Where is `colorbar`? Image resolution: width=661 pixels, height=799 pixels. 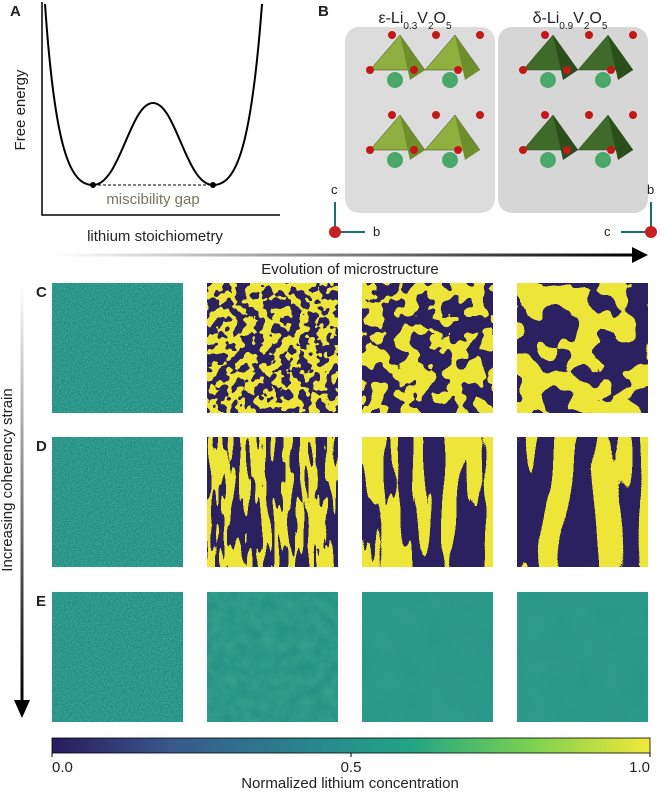 colorbar is located at coordinates (351, 745).